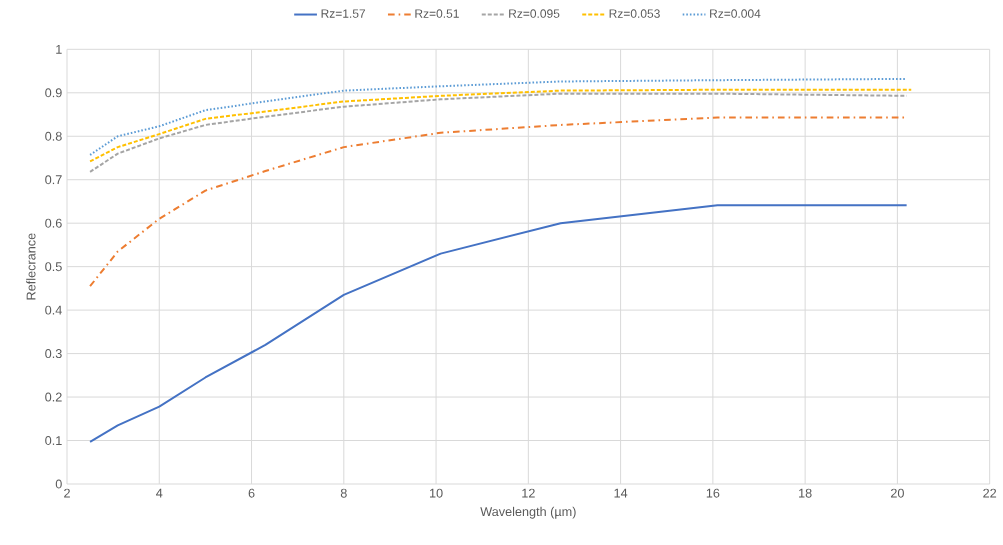 This screenshot has height=545, width=1003. Describe the element at coordinates (634, 13) in the screenshot. I see `legend-label: Rz=0.053` at that location.